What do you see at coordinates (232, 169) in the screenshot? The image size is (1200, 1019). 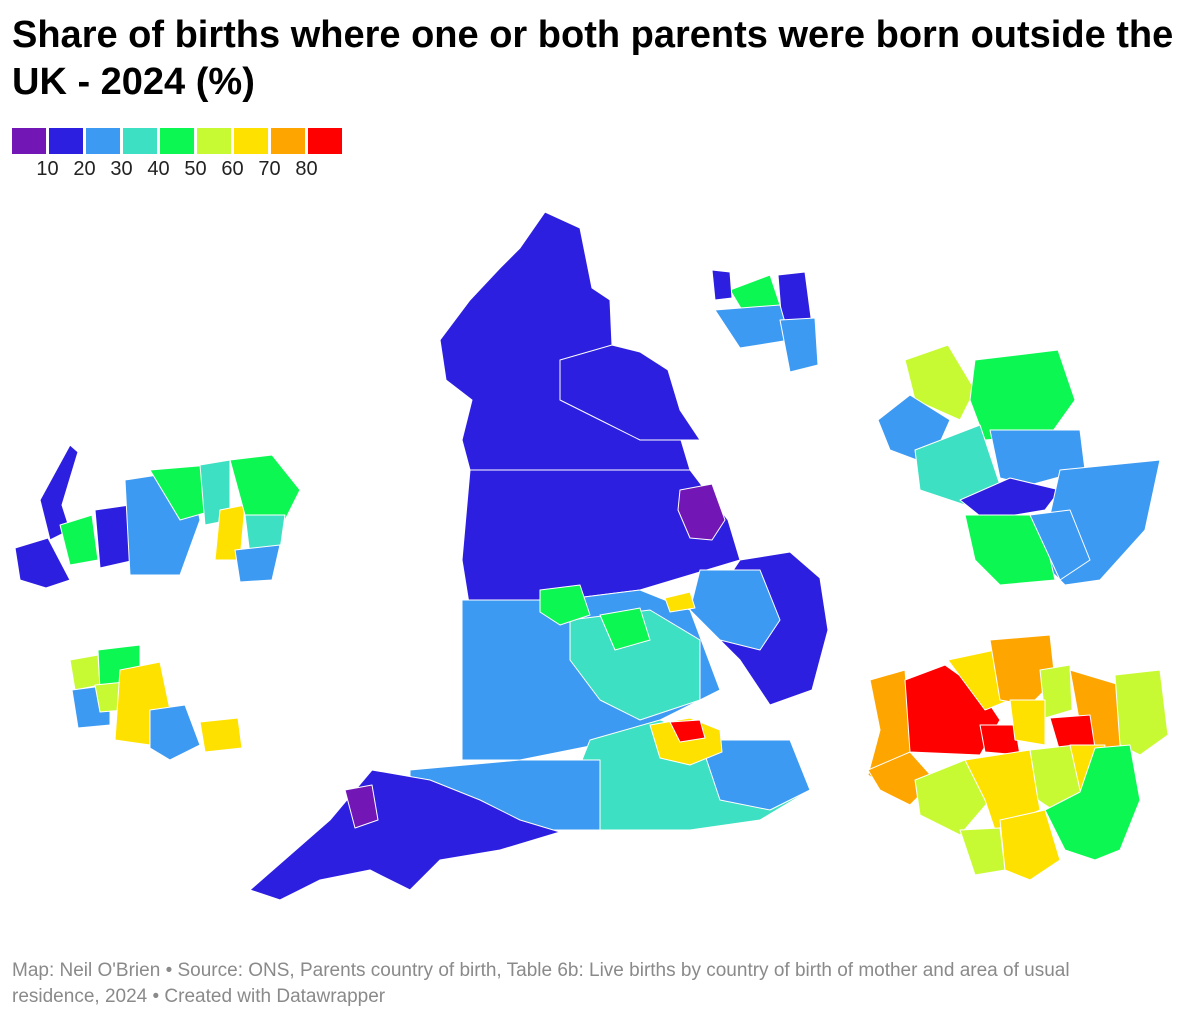 I see `legend-tick-label: 60` at bounding box center [232, 169].